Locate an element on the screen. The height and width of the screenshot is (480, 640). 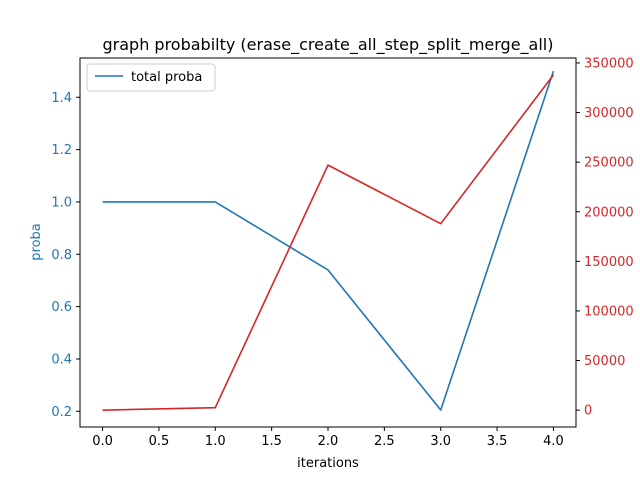
legend: total proba is located at coordinates (151, 77).